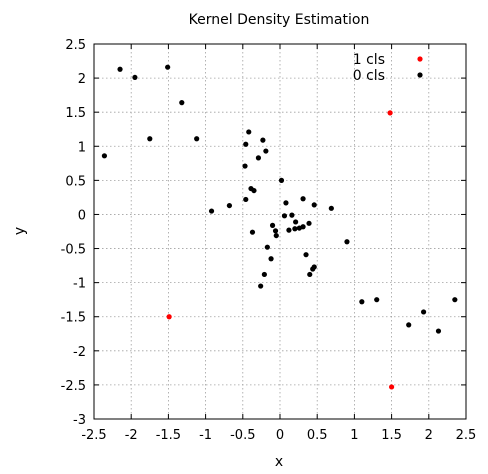  Describe the element at coordinates (242, 435) in the screenshot. I see `x-tick-label: -0.5` at that location.